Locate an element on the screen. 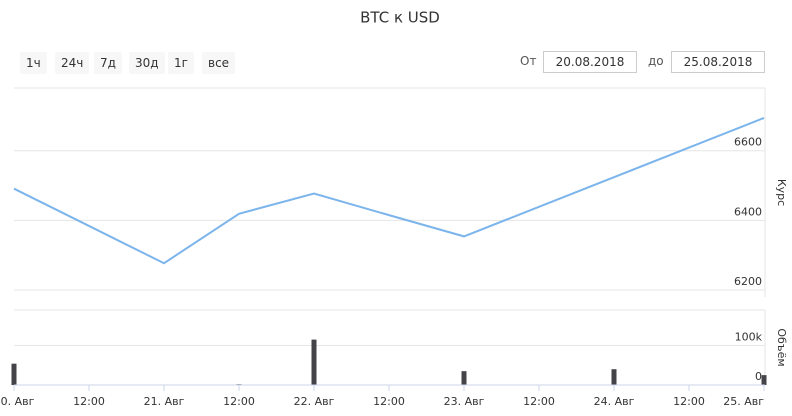 The height and width of the screenshot is (416, 792). x-tick-label: 22. Авг is located at coordinates (314, 401).